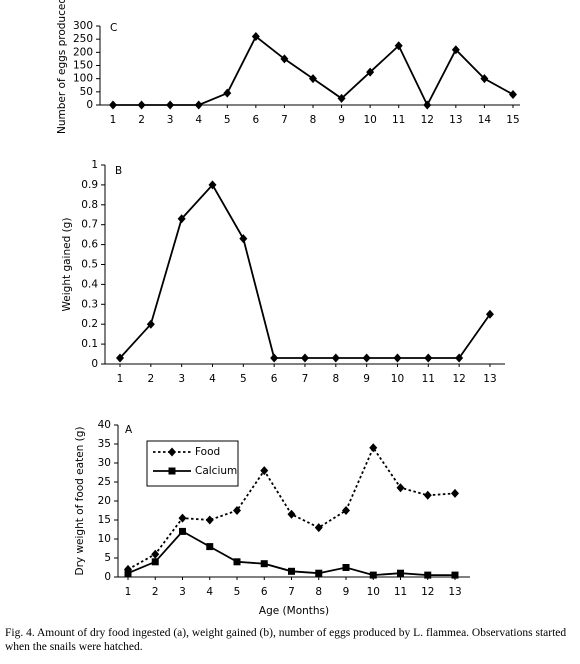 The width and height of the screenshot is (580, 664). I want to click on x-tick-label: 3, so click(182, 592).